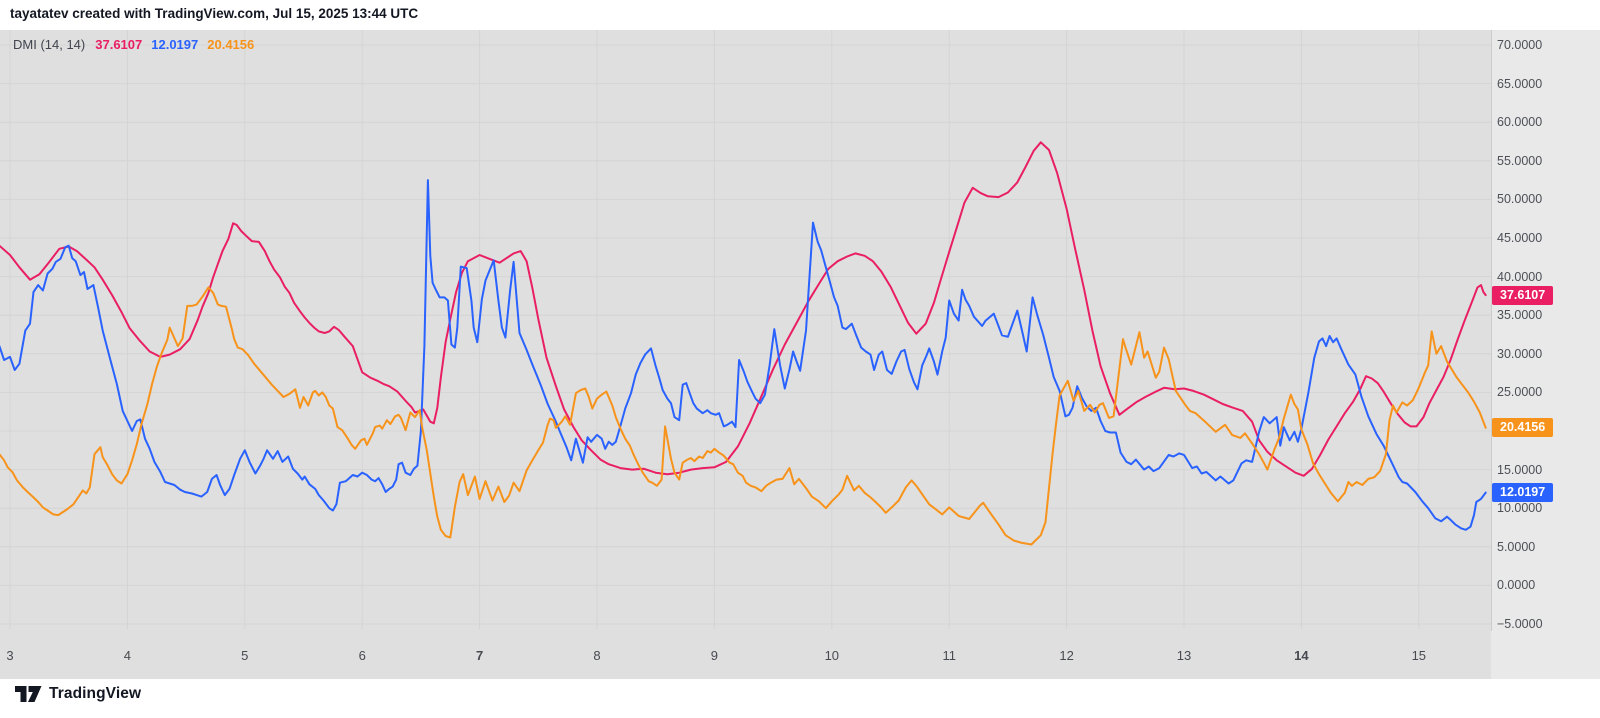 This screenshot has height=718, width=1600. I want to click on time-label-15: 15, so click(1419, 655).